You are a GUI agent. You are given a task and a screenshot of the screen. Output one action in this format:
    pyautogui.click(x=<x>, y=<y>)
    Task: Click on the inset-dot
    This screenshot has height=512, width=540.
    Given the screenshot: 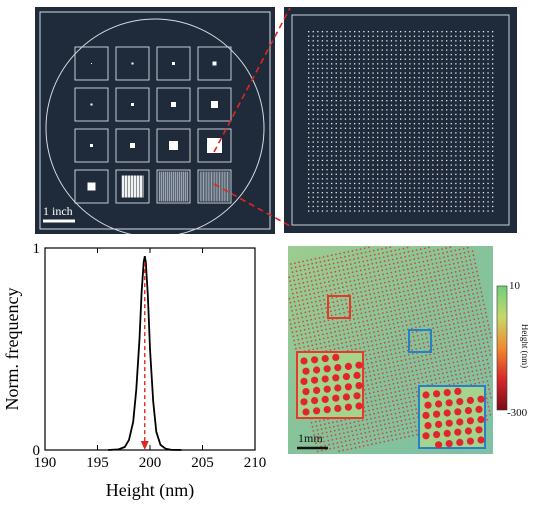 What is the action you would take?
    pyautogui.click(x=346, y=397)
    